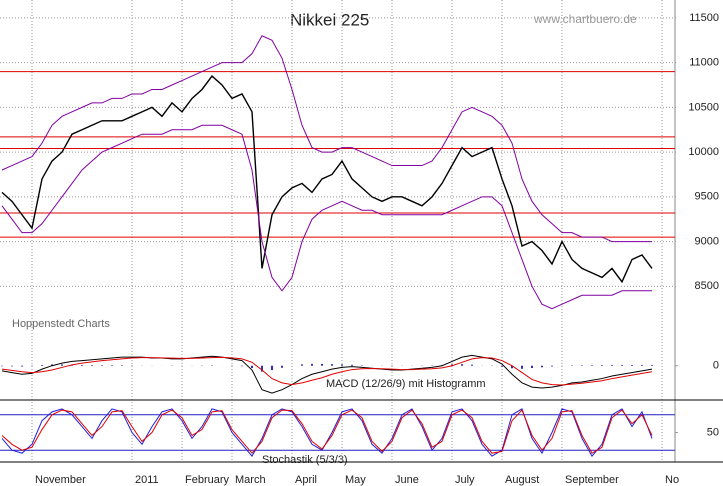 The width and height of the screenshot is (723, 486). What do you see at coordinates (207, 480) in the screenshot?
I see `x-tick-label: February` at bounding box center [207, 480].